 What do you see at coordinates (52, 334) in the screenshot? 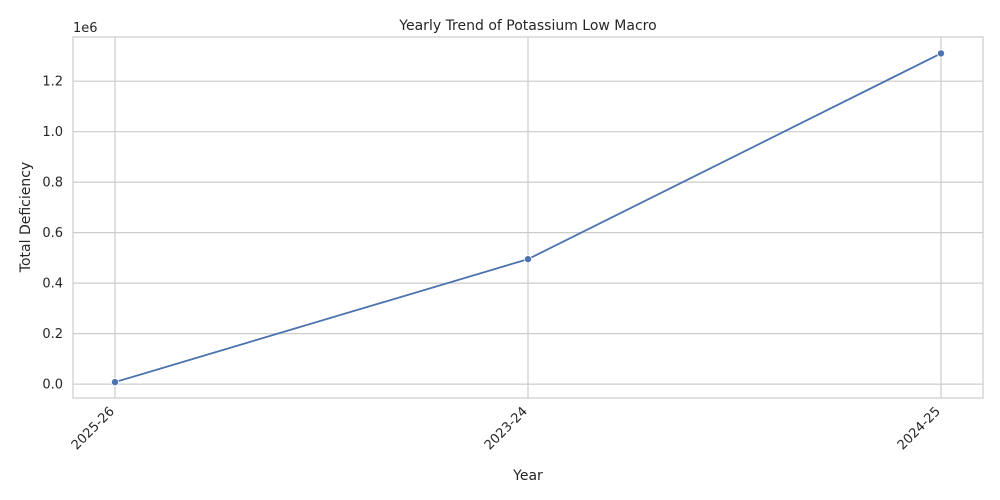
I see `y-tick-label: 0.2` at bounding box center [52, 334].